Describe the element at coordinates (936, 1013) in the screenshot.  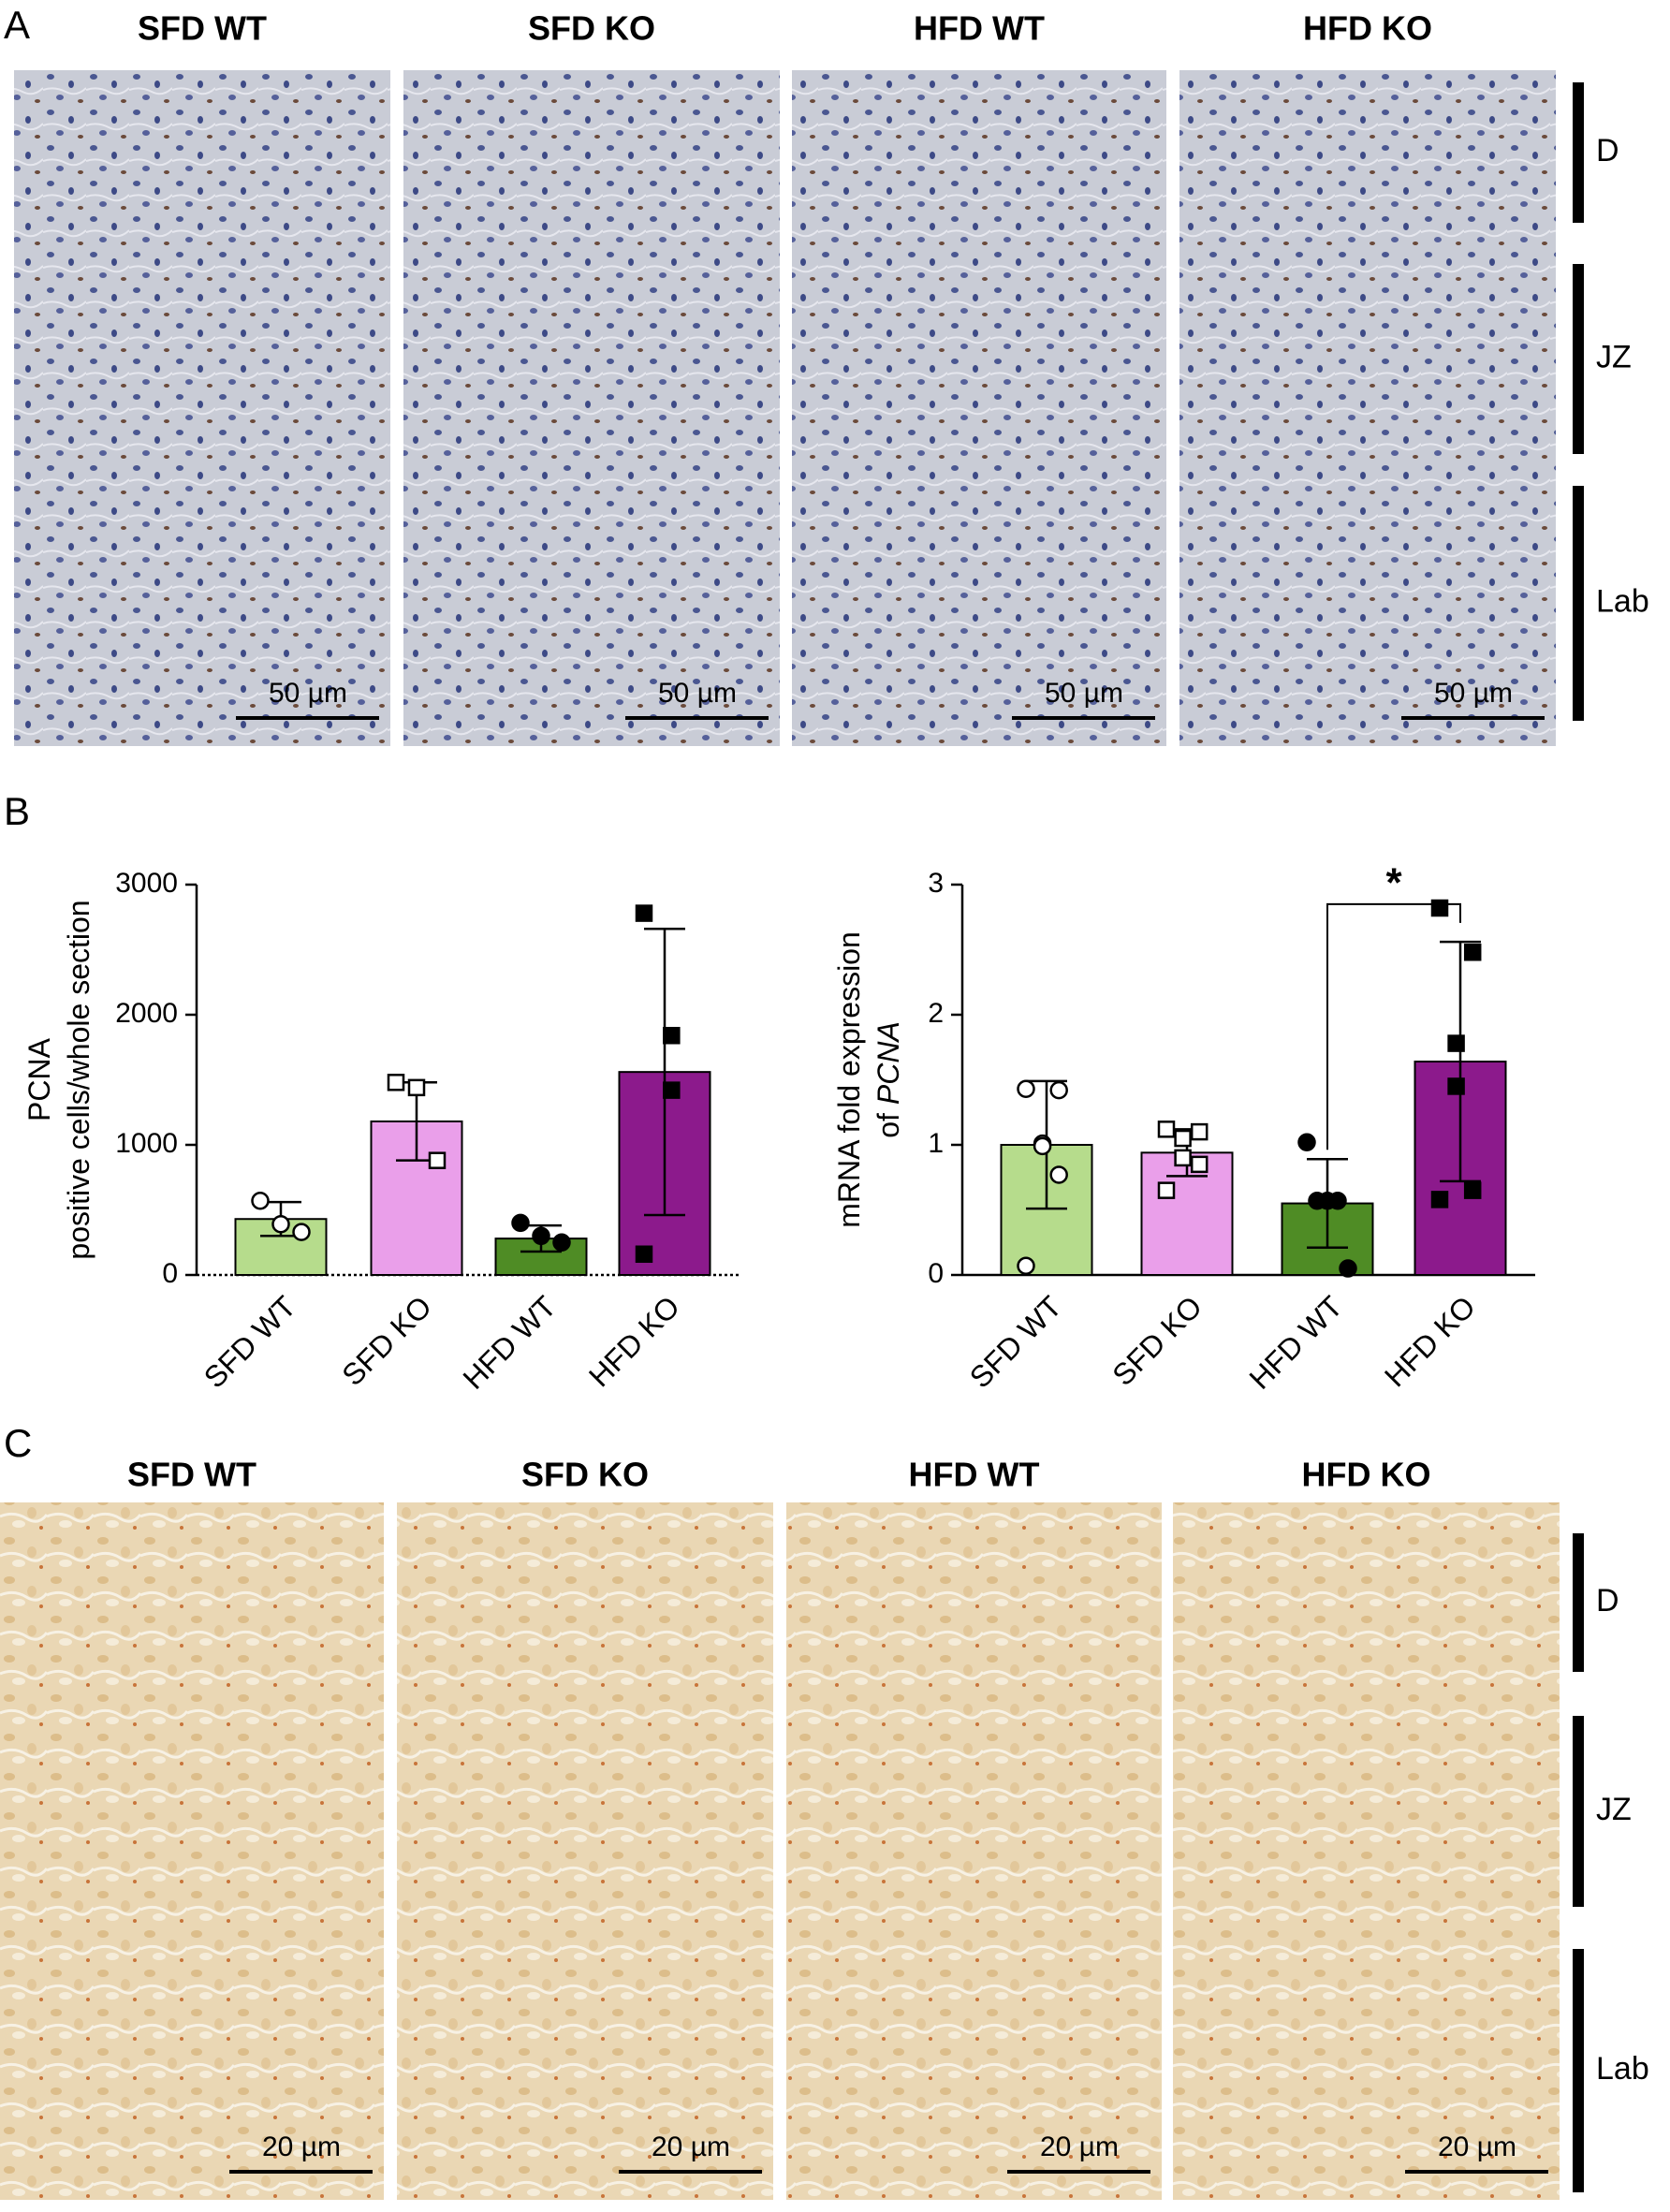
I see `y-tick-label: 2` at that location.